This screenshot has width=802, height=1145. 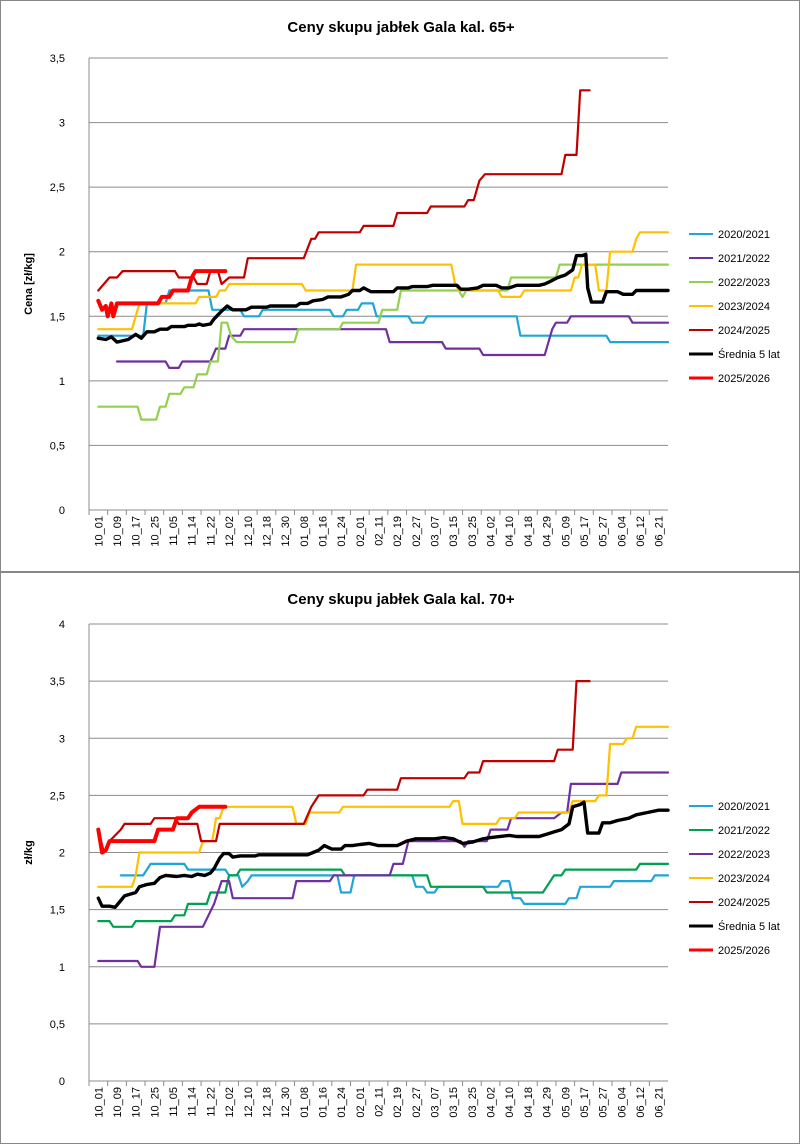 What do you see at coordinates (529, 1102) in the screenshot?
I see `x-tick-label: 04_18` at bounding box center [529, 1102].